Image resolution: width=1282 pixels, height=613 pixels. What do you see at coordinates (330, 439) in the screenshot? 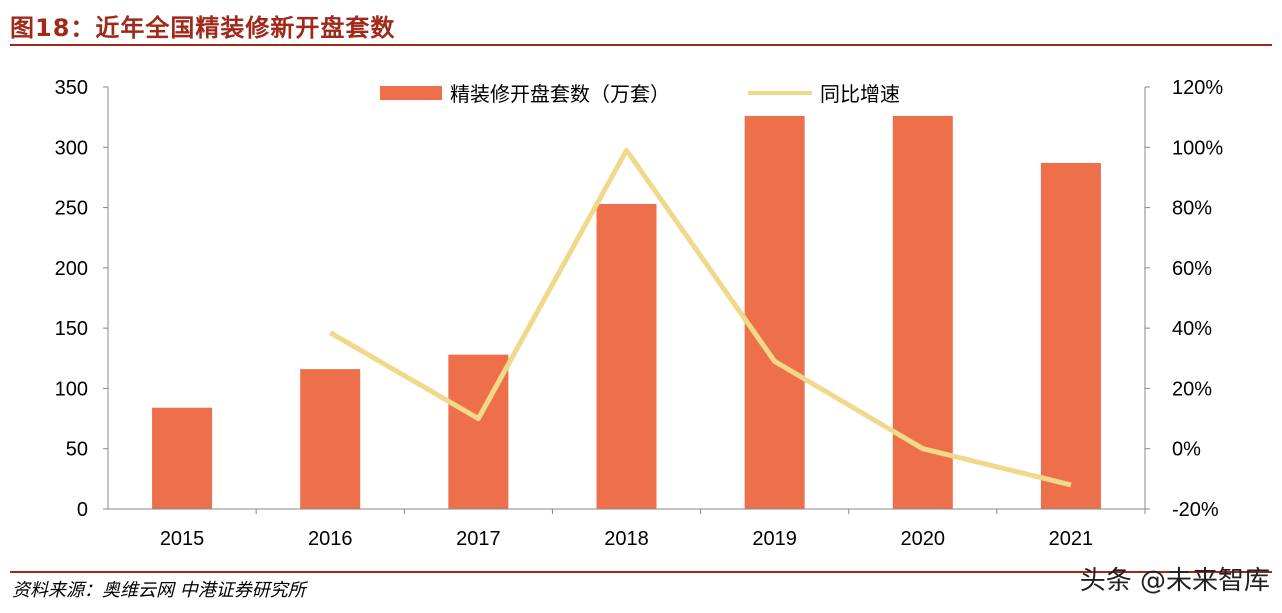
I see `bar-2016` at bounding box center [330, 439].